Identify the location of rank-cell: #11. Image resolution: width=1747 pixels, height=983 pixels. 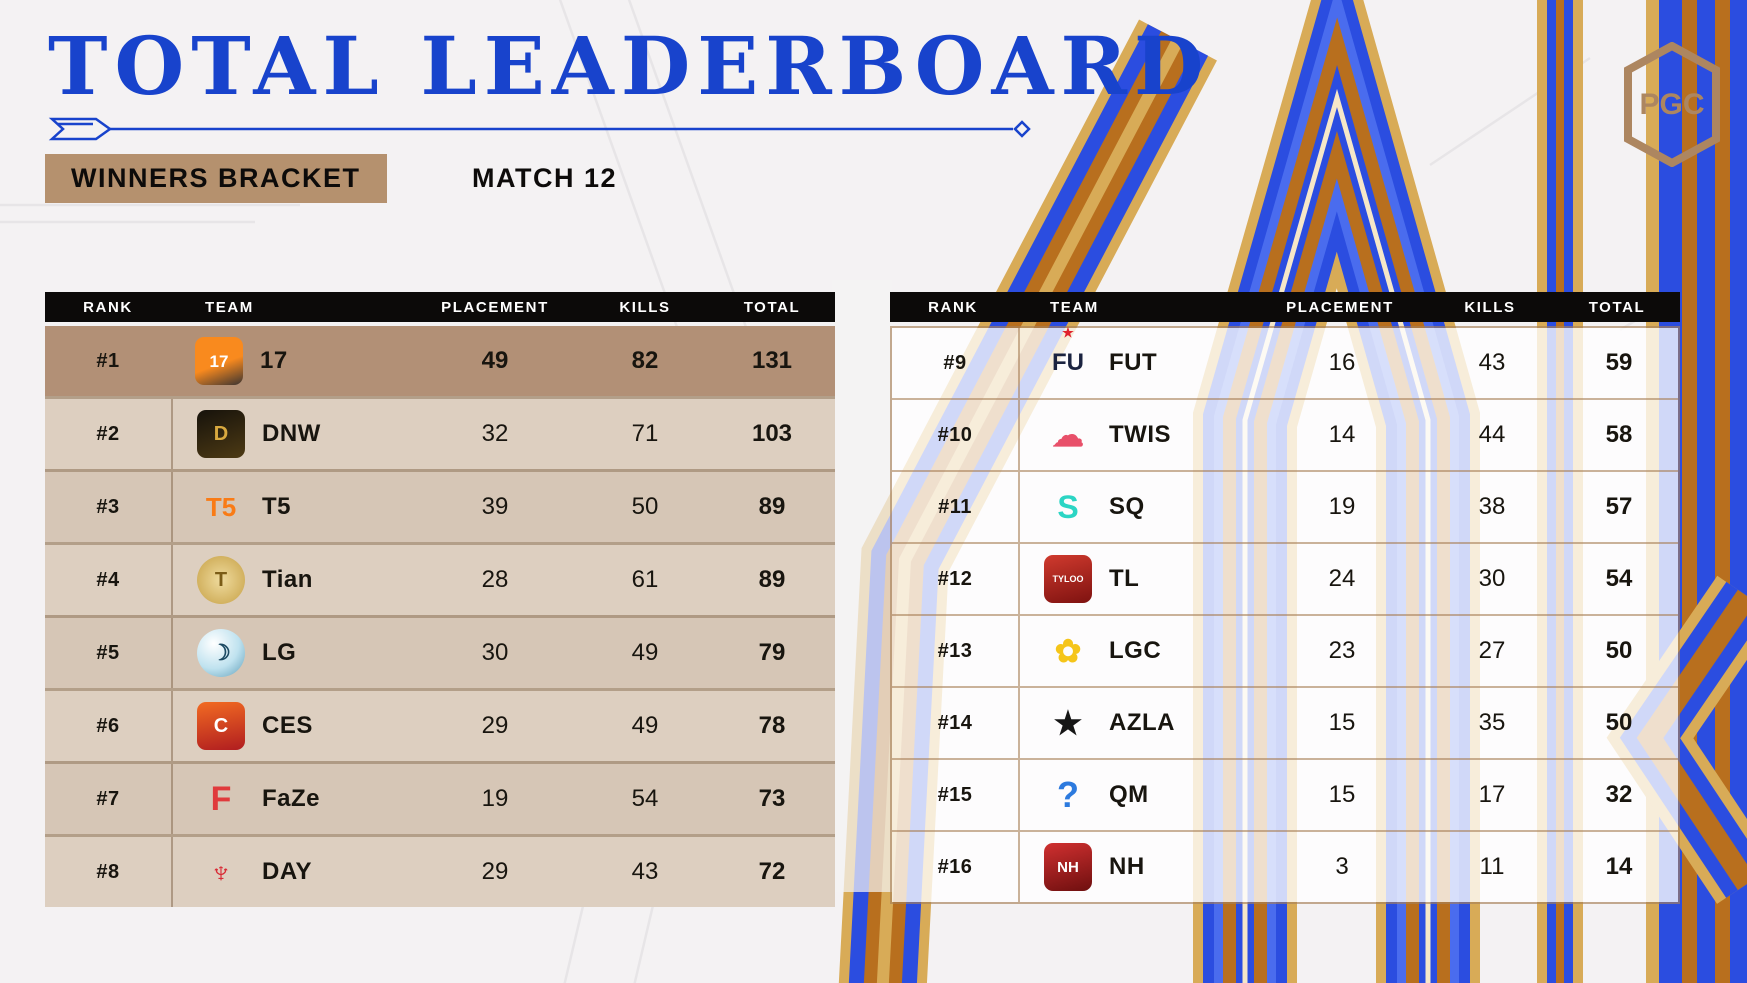
(955, 506).